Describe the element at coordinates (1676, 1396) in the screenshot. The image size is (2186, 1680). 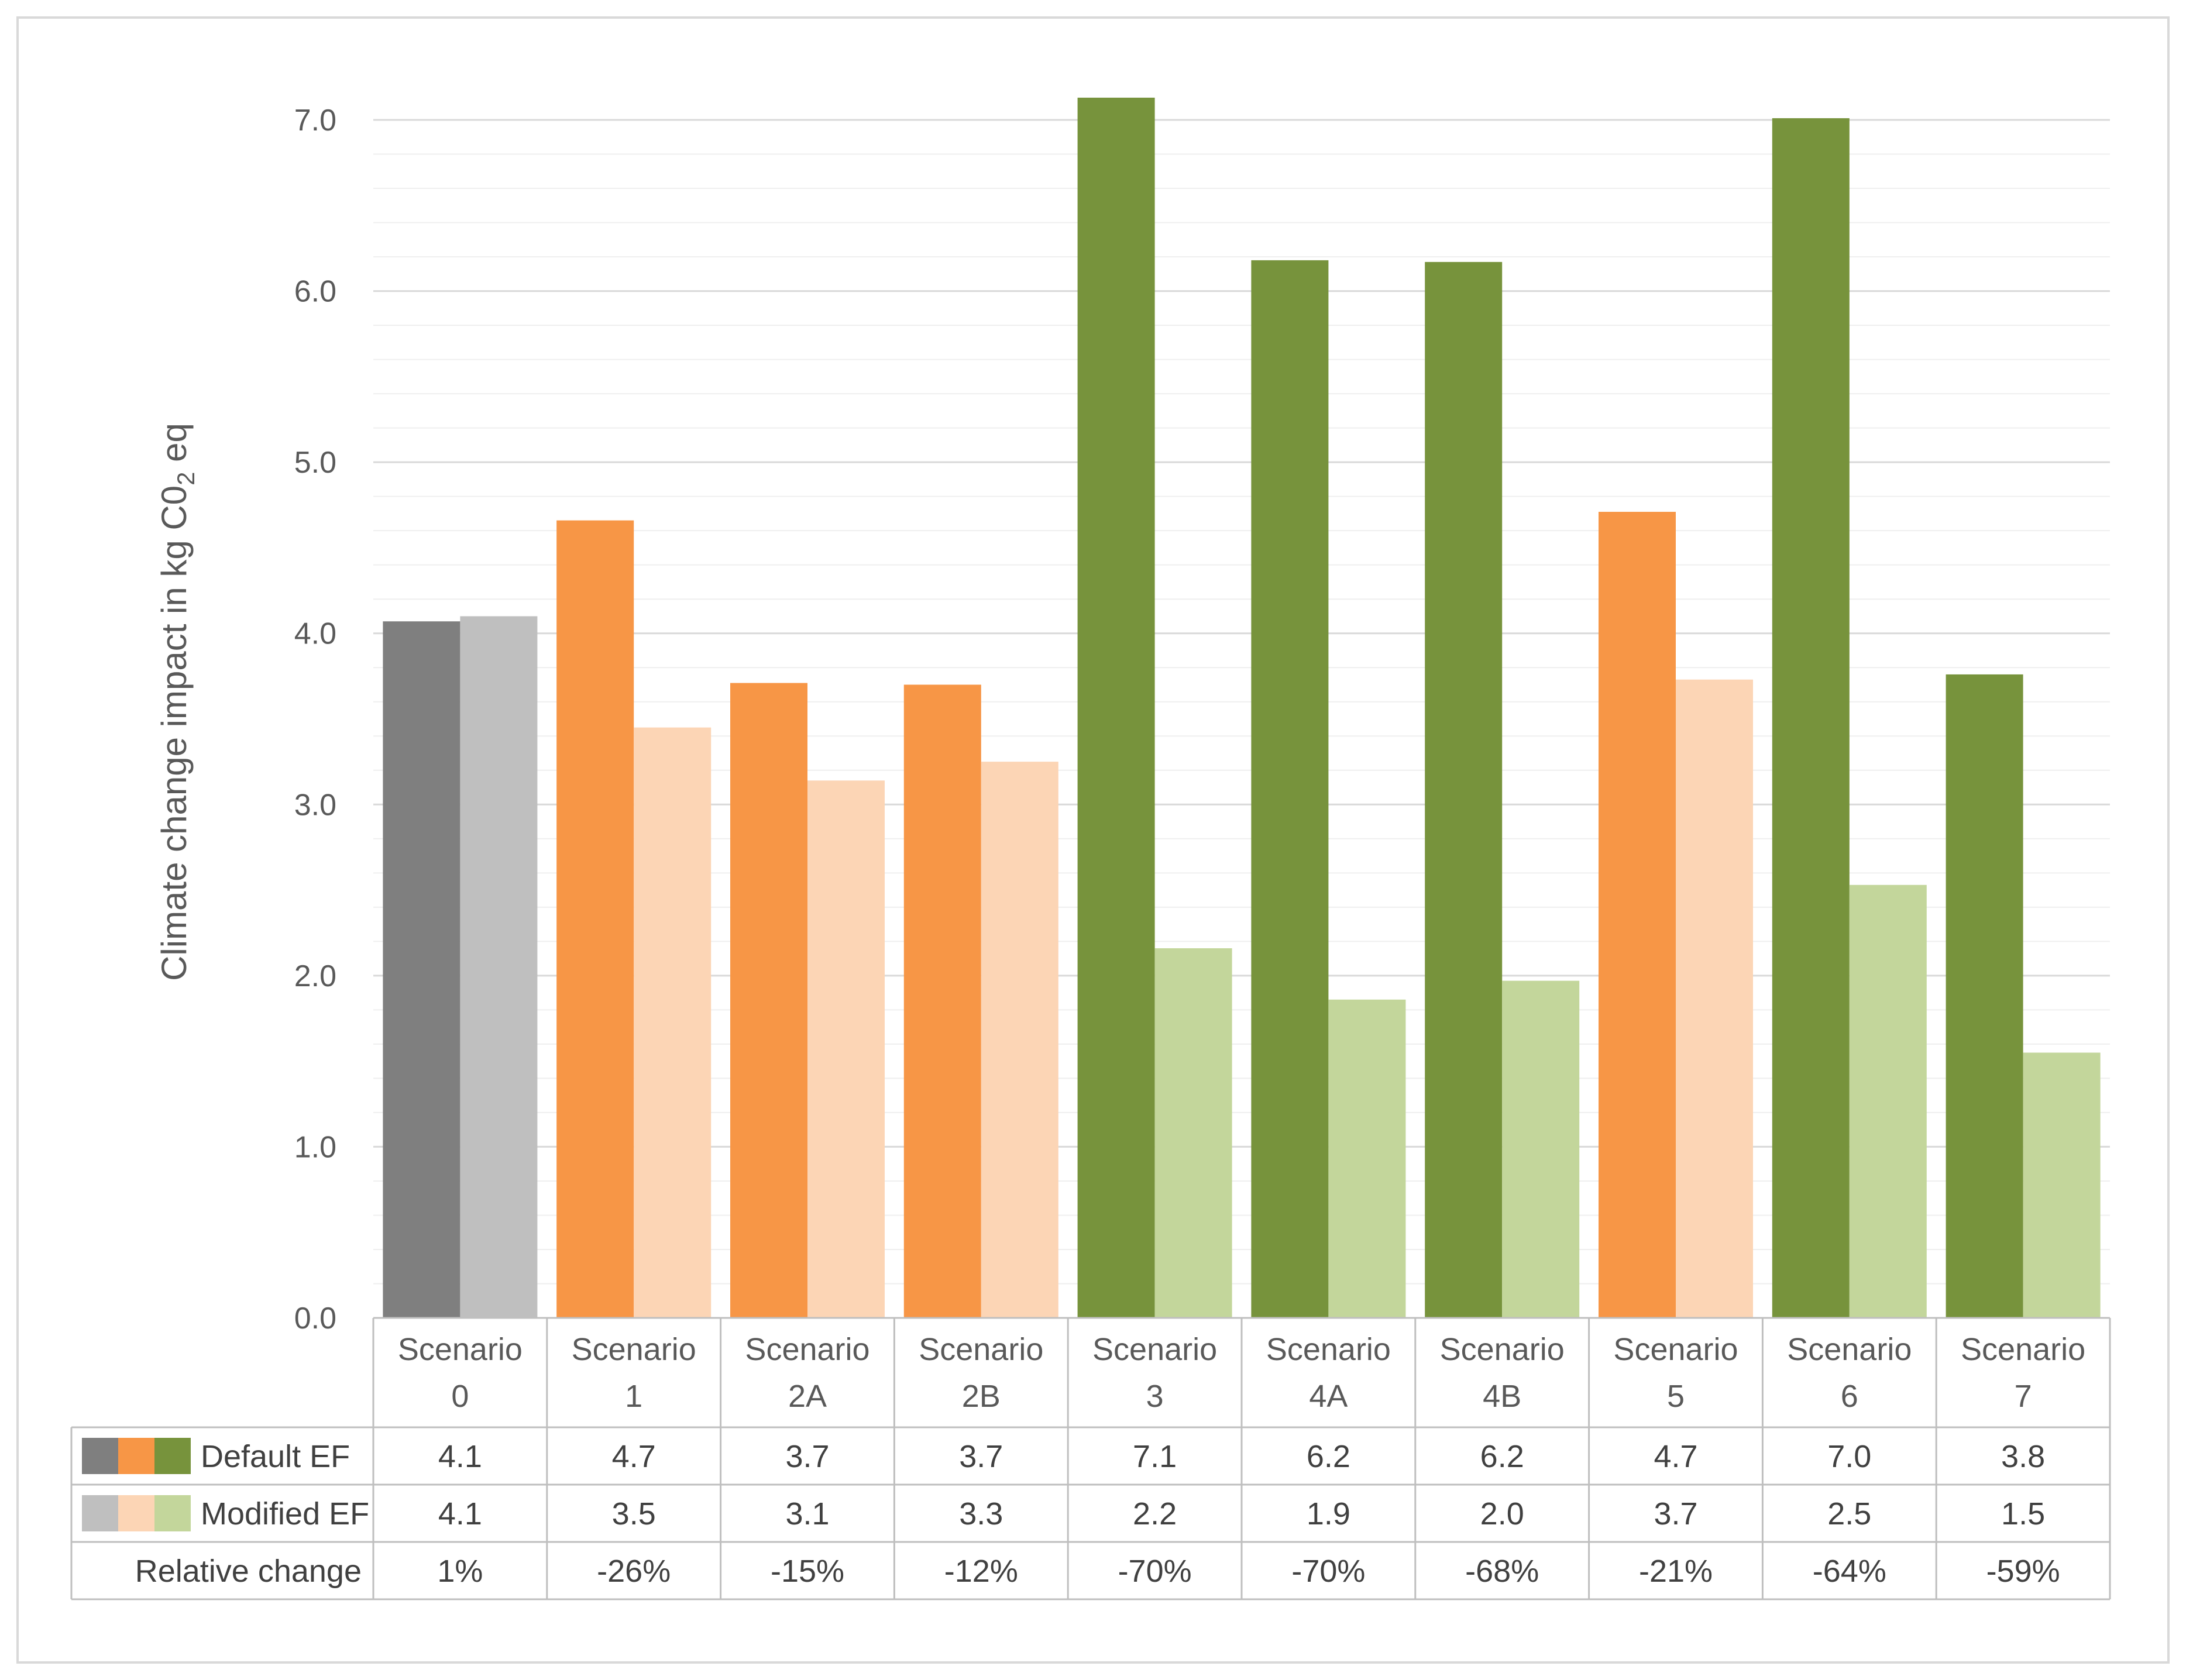
I see `x-tick-label: 5` at that location.